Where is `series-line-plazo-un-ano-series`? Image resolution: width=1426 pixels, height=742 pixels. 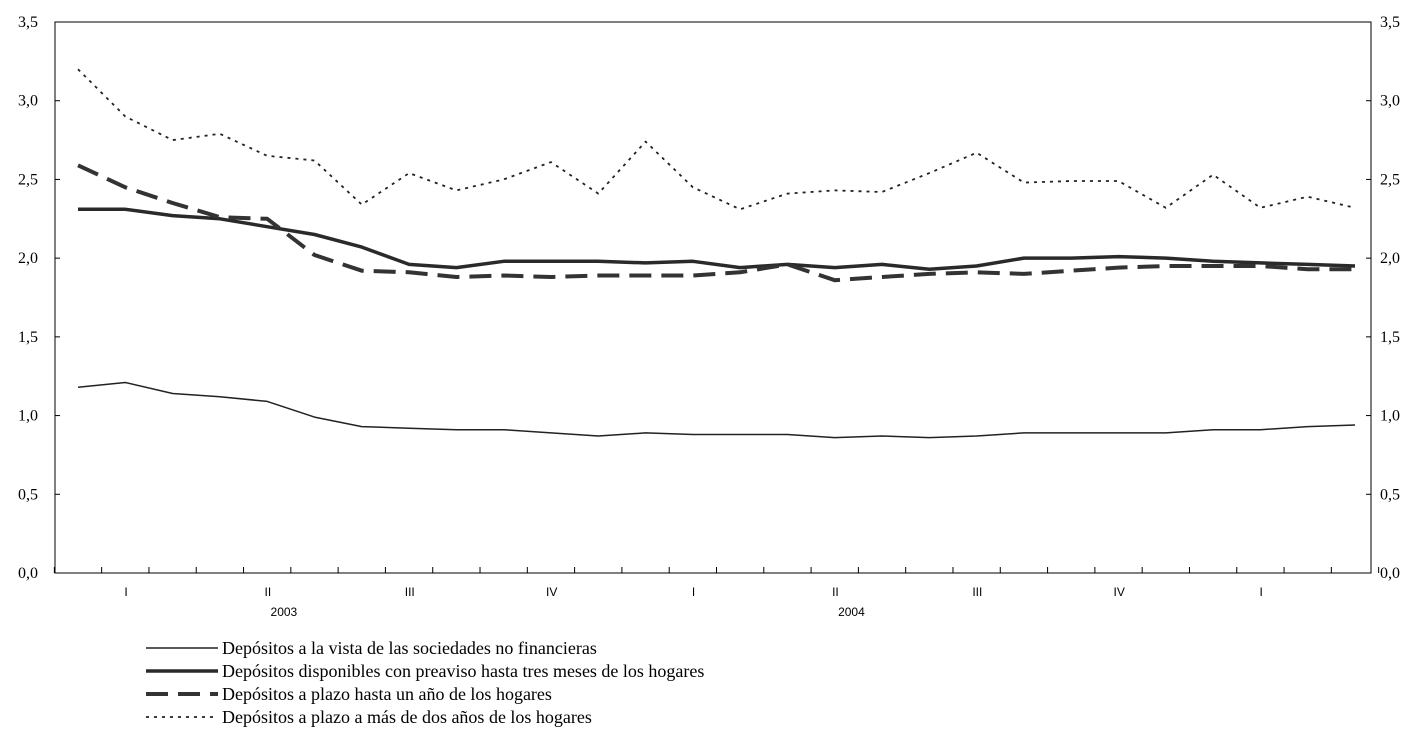
series-line-plazo-un-ano-series is located at coordinates (716, 223).